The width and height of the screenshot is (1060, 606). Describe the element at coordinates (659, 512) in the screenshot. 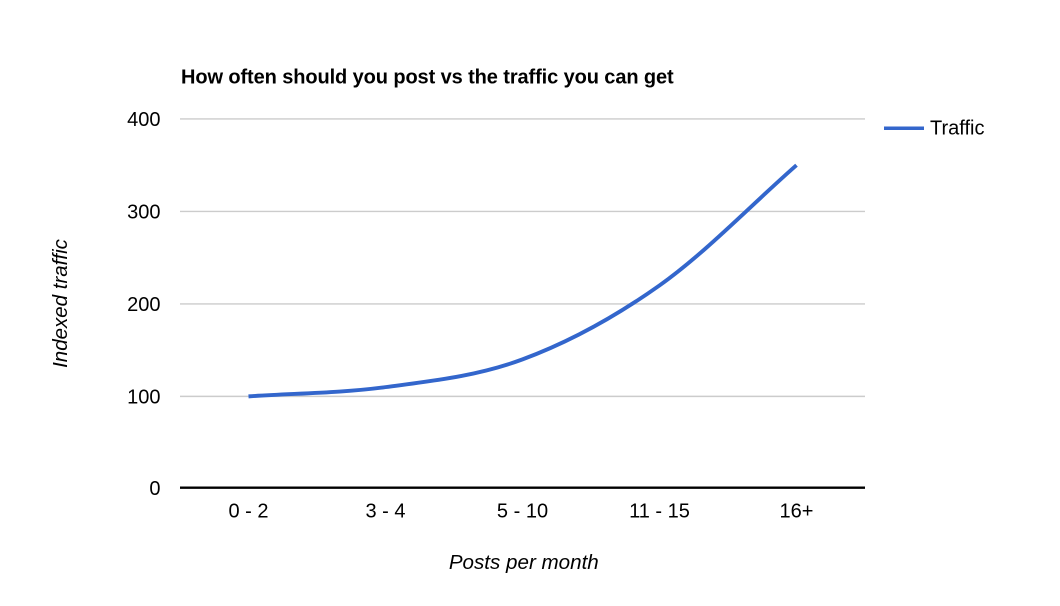

I see `svg-text: 11 - 15` at that location.